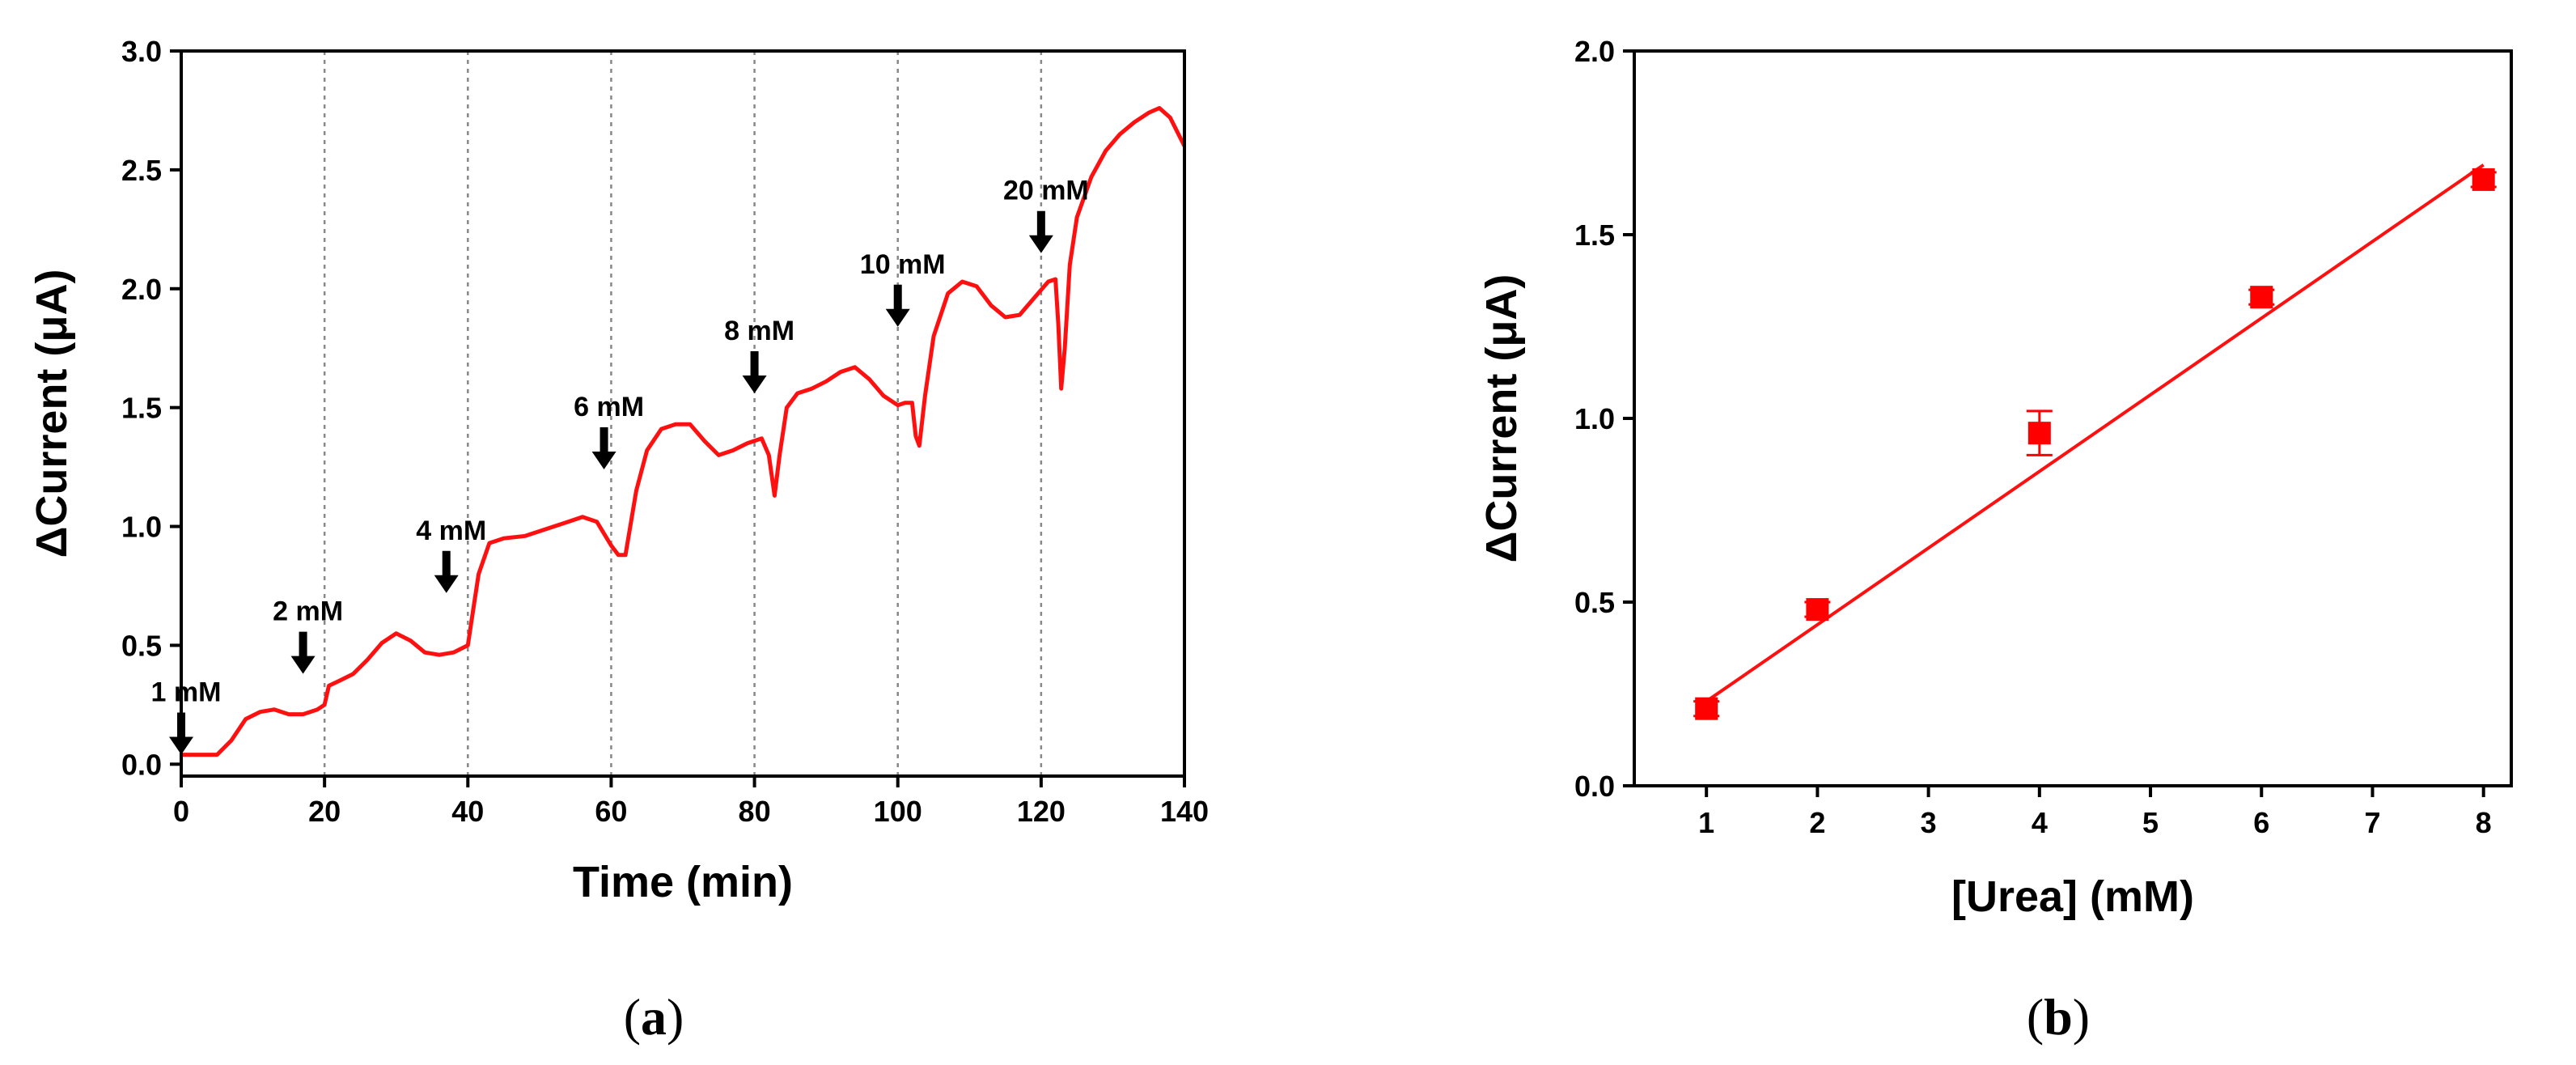 This screenshot has height=1065, width=2576. I want to click on b-y-tick-label-4: 2.0, so click(1594, 51).